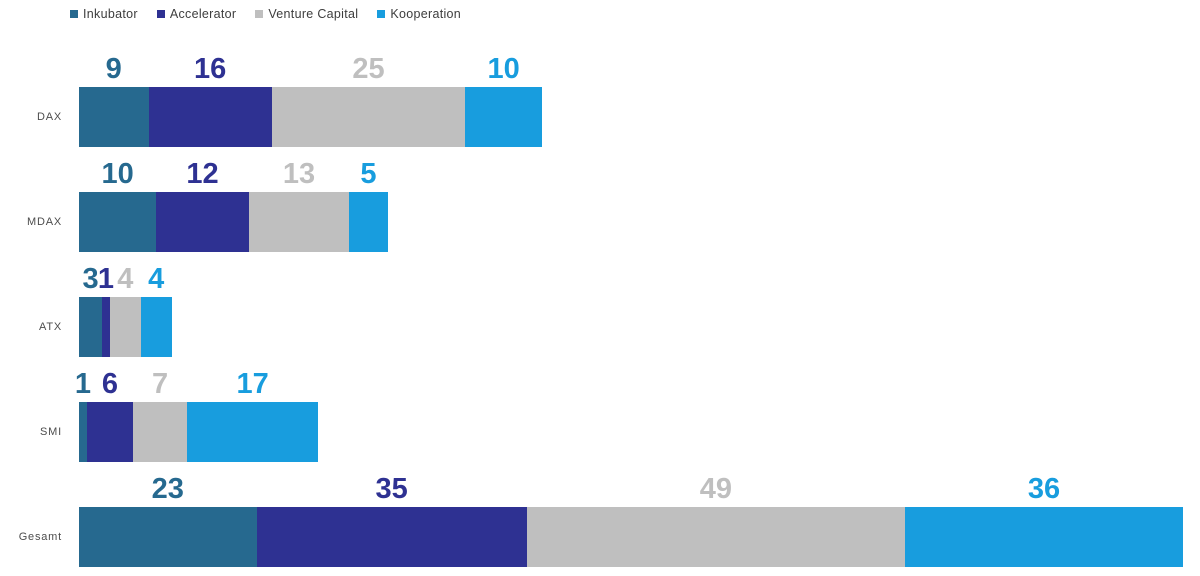  What do you see at coordinates (110, 14) in the screenshot?
I see `legend-label: Inkubator` at bounding box center [110, 14].